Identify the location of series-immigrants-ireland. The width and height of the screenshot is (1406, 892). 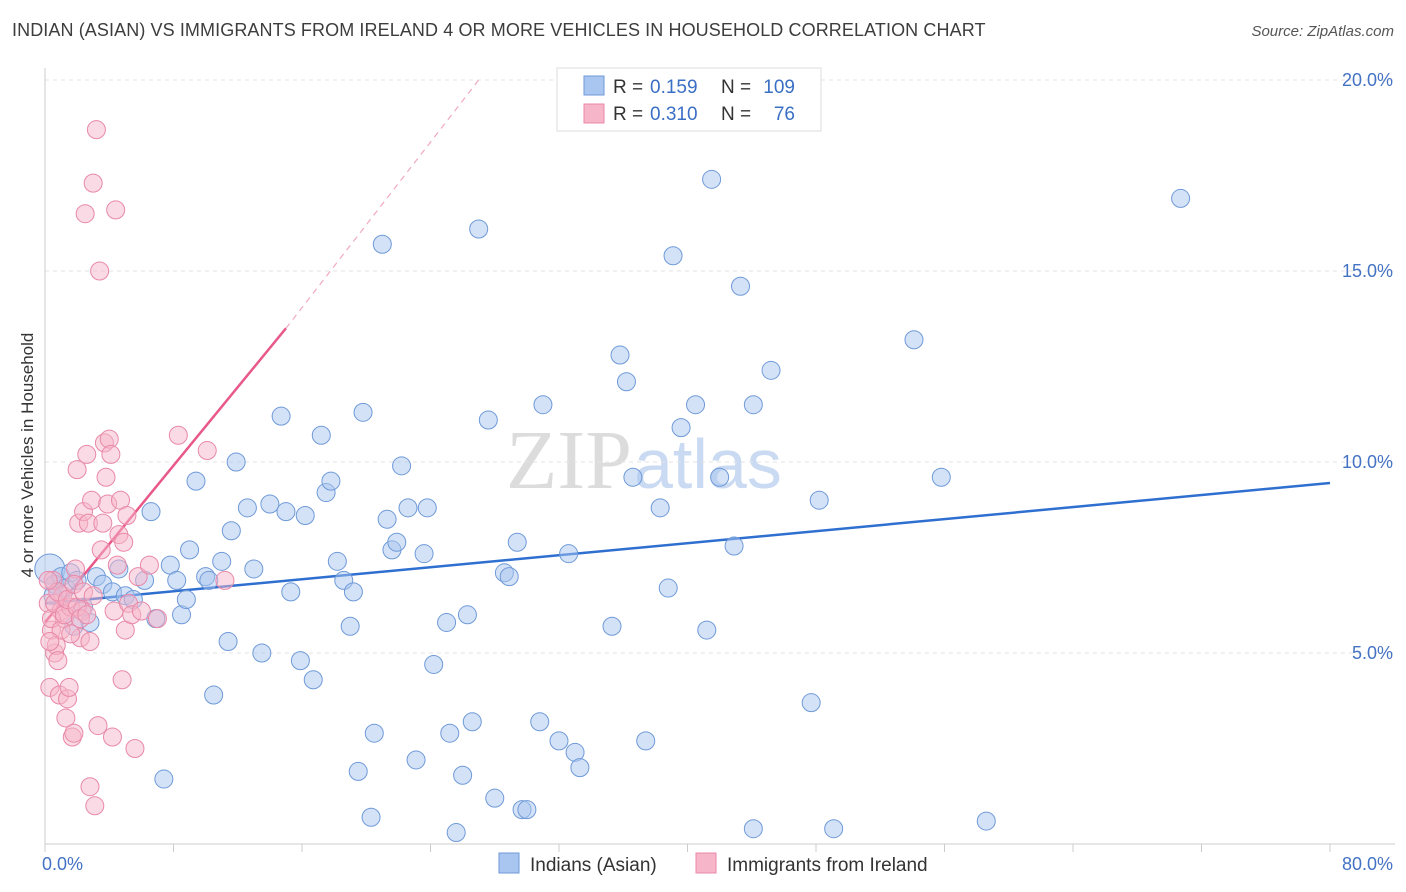
(136, 468).